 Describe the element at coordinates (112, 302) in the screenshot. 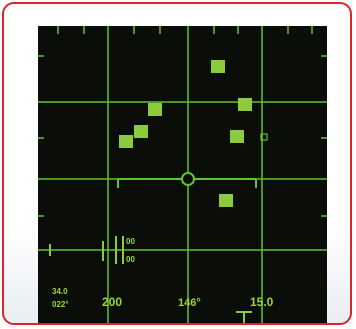

I see `range-left: 200` at that location.